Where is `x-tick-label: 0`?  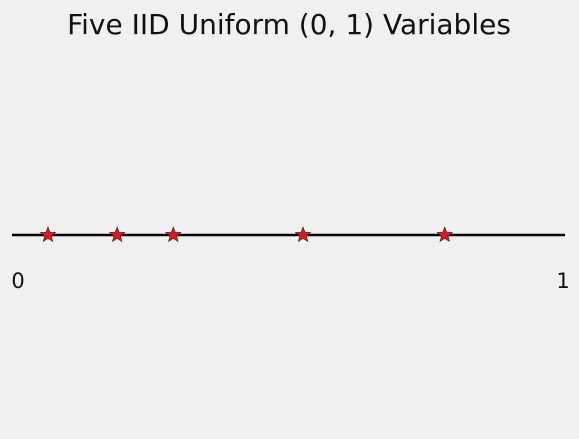
x-tick-label: 0 is located at coordinates (17, 281).